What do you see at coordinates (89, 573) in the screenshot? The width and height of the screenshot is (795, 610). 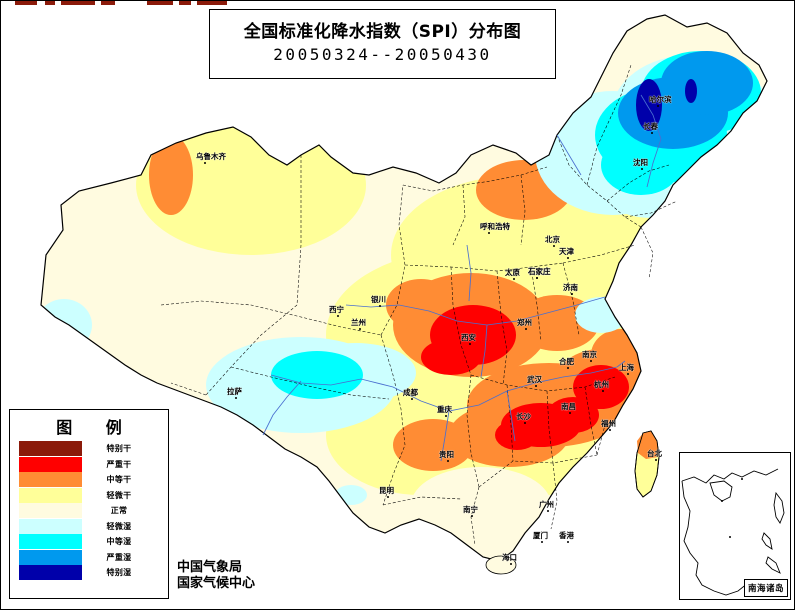 I see `legend-row: 特别湿` at bounding box center [89, 573].